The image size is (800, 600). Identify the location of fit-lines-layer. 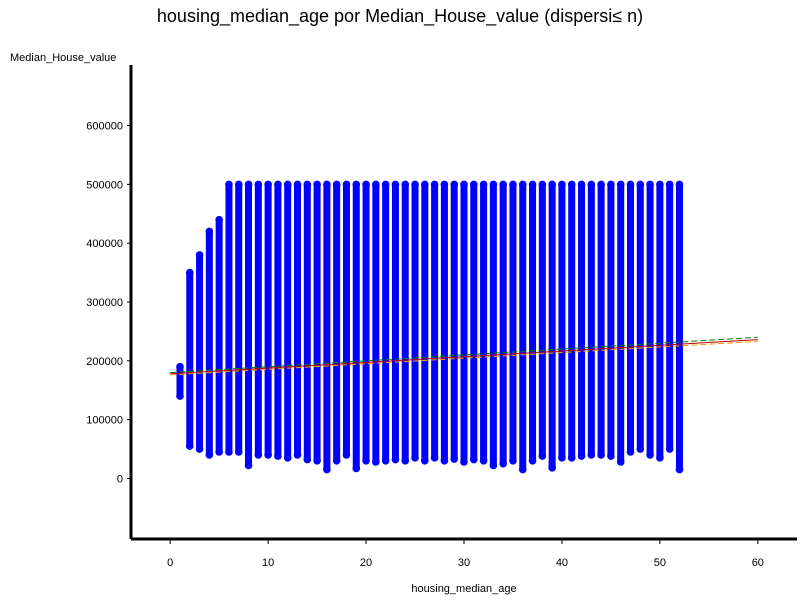
(464, 356).